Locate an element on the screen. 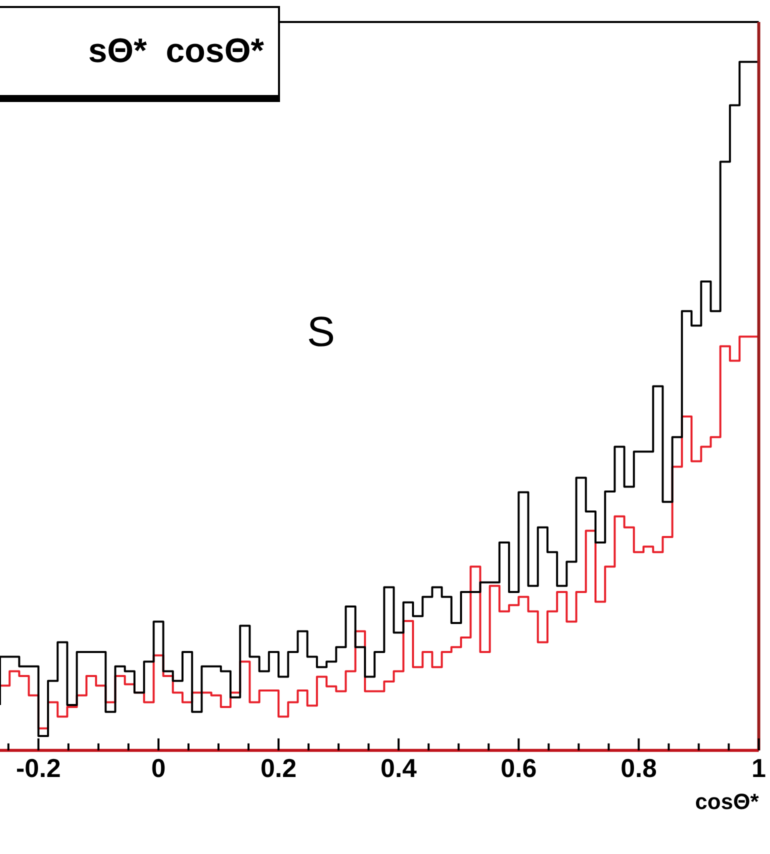 The width and height of the screenshot is (770, 854). x-tick-label: 0.8 is located at coordinates (638, 768).